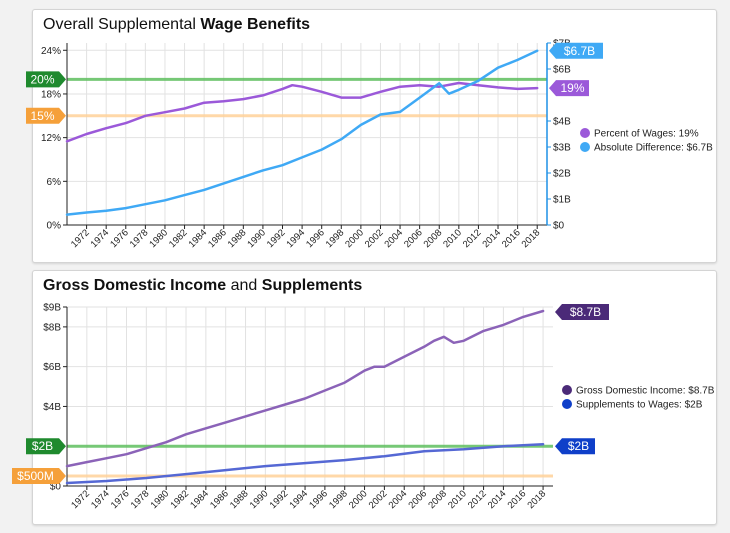 This screenshot has width=730, height=533. What do you see at coordinates (42, 79) in the screenshot?
I see `reference-label: 20%` at bounding box center [42, 79].